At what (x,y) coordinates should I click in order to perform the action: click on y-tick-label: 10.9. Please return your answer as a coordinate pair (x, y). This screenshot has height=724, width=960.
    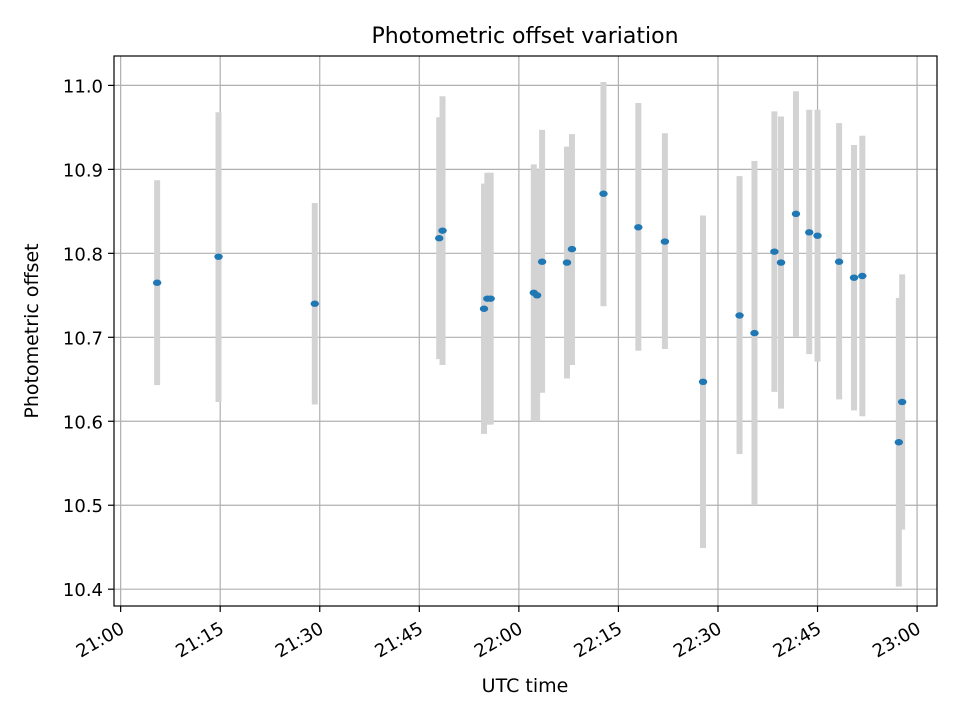
    Looking at the image, I should click on (83, 170).